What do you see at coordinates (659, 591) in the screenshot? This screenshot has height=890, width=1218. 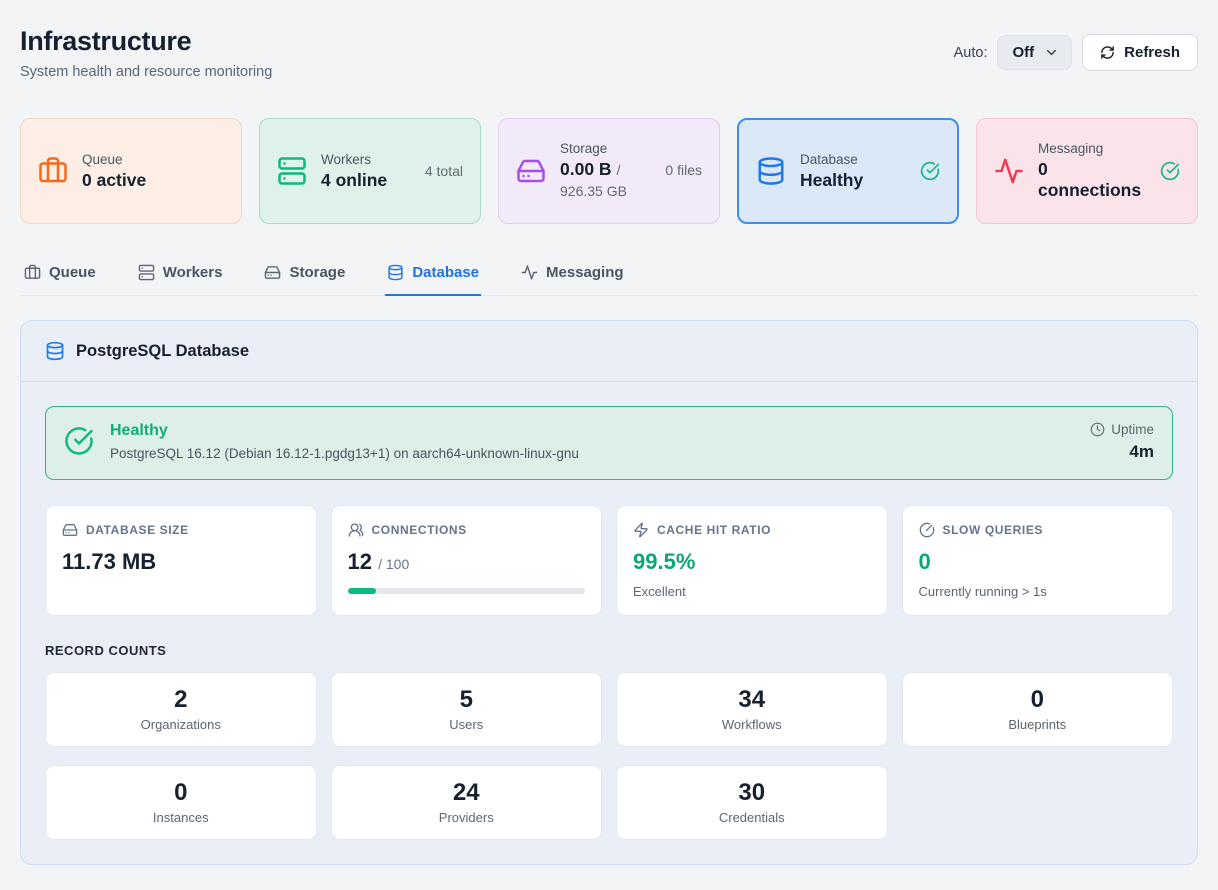 I see `metric-note: Excellent` at bounding box center [659, 591].